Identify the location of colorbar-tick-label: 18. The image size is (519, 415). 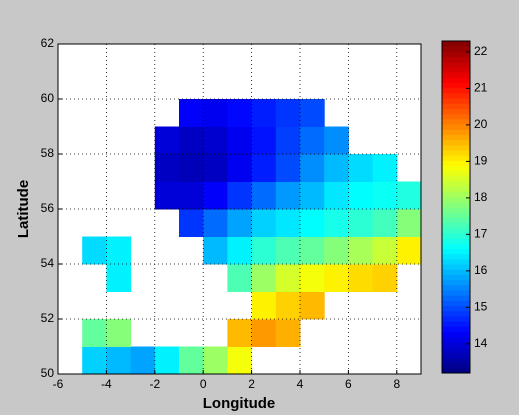
(481, 197).